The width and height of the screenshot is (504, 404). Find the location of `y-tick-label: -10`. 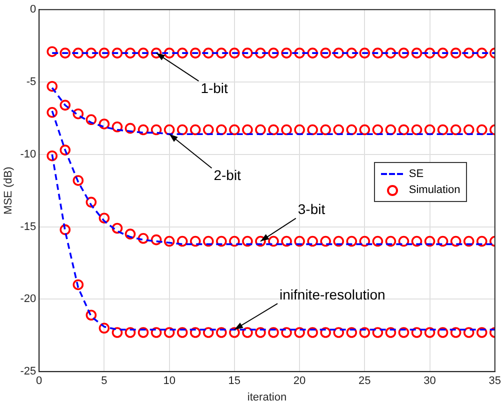

y-tick-label: -10 is located at coordinates (28, 154).